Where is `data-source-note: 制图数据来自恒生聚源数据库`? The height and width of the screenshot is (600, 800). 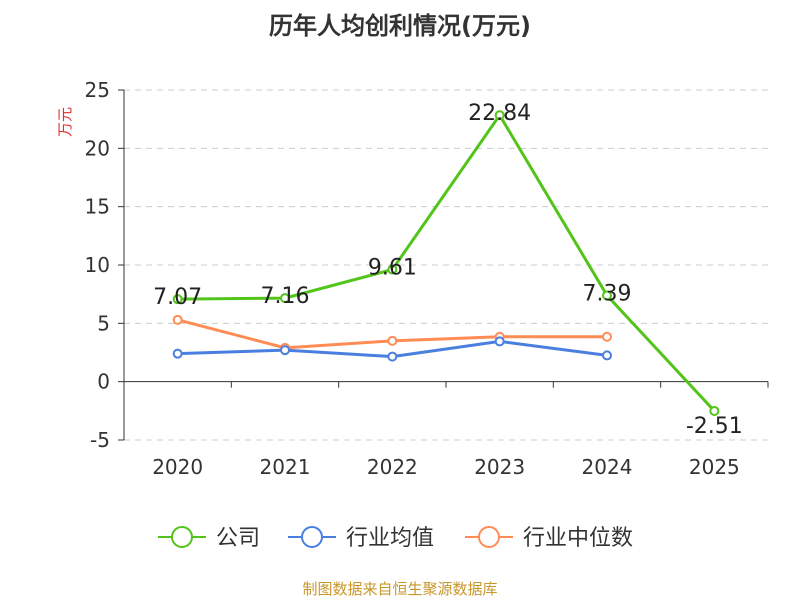
data-source-note: 制图数据来自恒生聚源数据库 is located at coordinates (400, 589).